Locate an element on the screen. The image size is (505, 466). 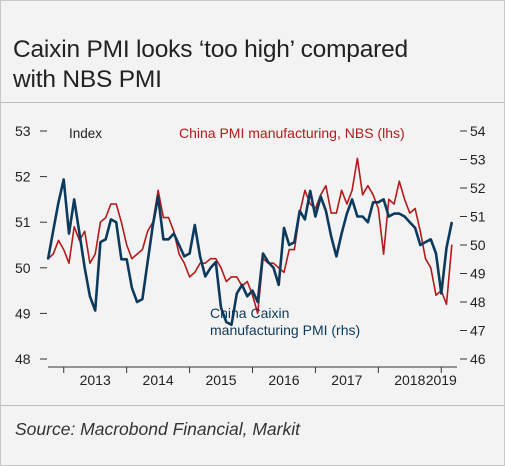
caixin-series-label-line-2: manufacturing PMI (rhs) is located at coordinates (285, 330).